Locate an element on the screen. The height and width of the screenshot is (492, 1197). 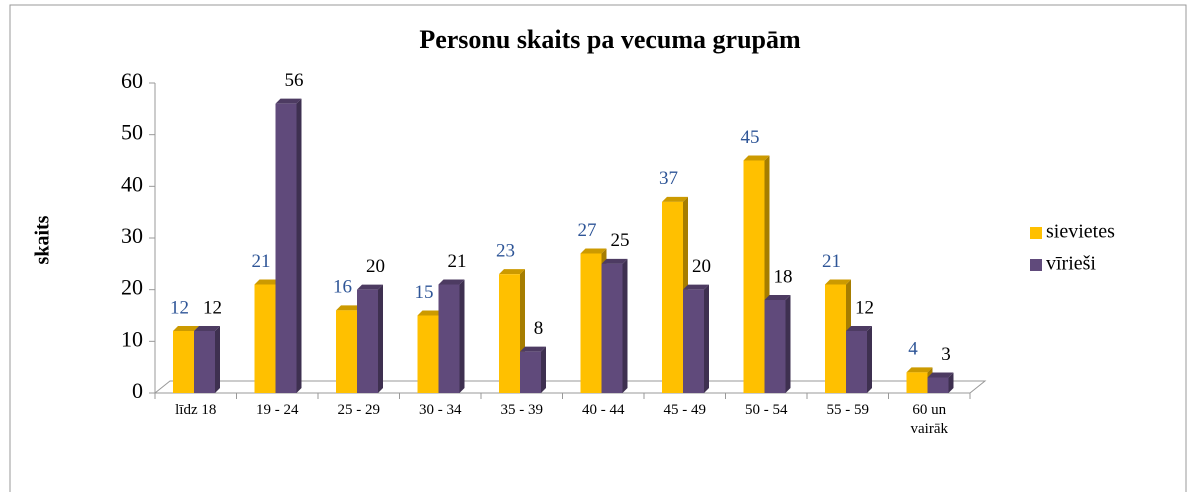
x-tick-label: 55 - 59 is located at coordinates (848, 410).